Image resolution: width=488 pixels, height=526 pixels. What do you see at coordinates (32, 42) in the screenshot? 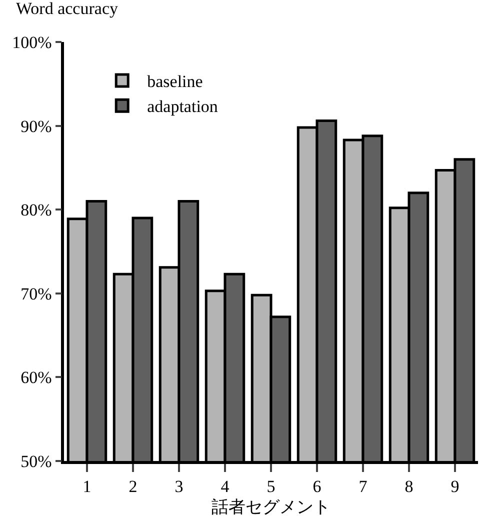
I see `y-tick-label: 100%` at bounding box center [32, 42].